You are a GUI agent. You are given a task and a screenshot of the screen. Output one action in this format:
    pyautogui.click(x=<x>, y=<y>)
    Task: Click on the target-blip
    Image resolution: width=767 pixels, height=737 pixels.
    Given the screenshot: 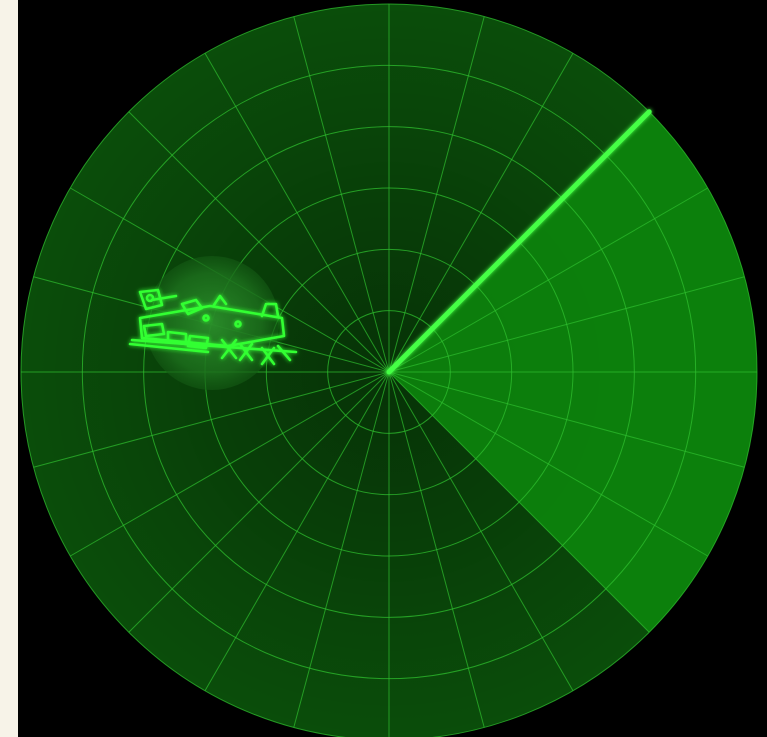 What is the action you would take?
    pyautogui.click(x=213, y=323)
    